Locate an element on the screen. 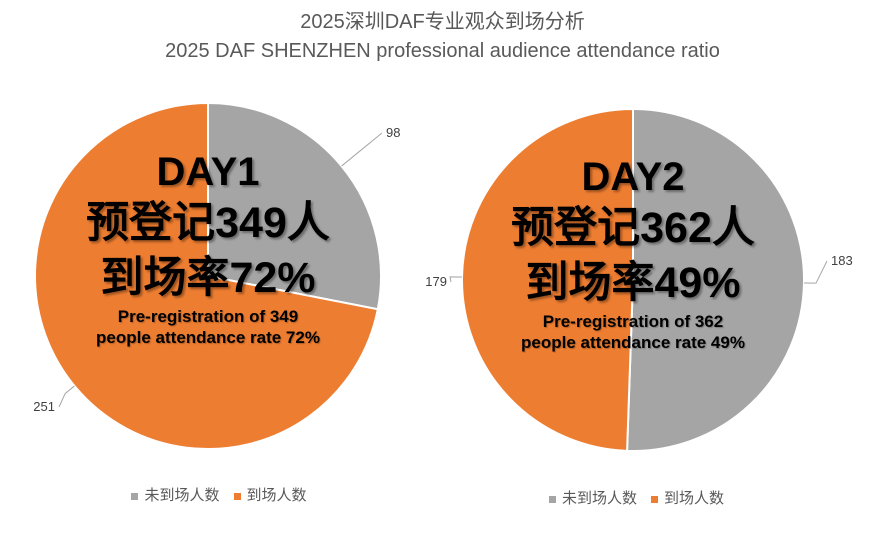 Image resolution: width=885 pixels, height=537 pixels. day2-legend-label-noshow: 未到场人数 is located at coordinates (599, 498).